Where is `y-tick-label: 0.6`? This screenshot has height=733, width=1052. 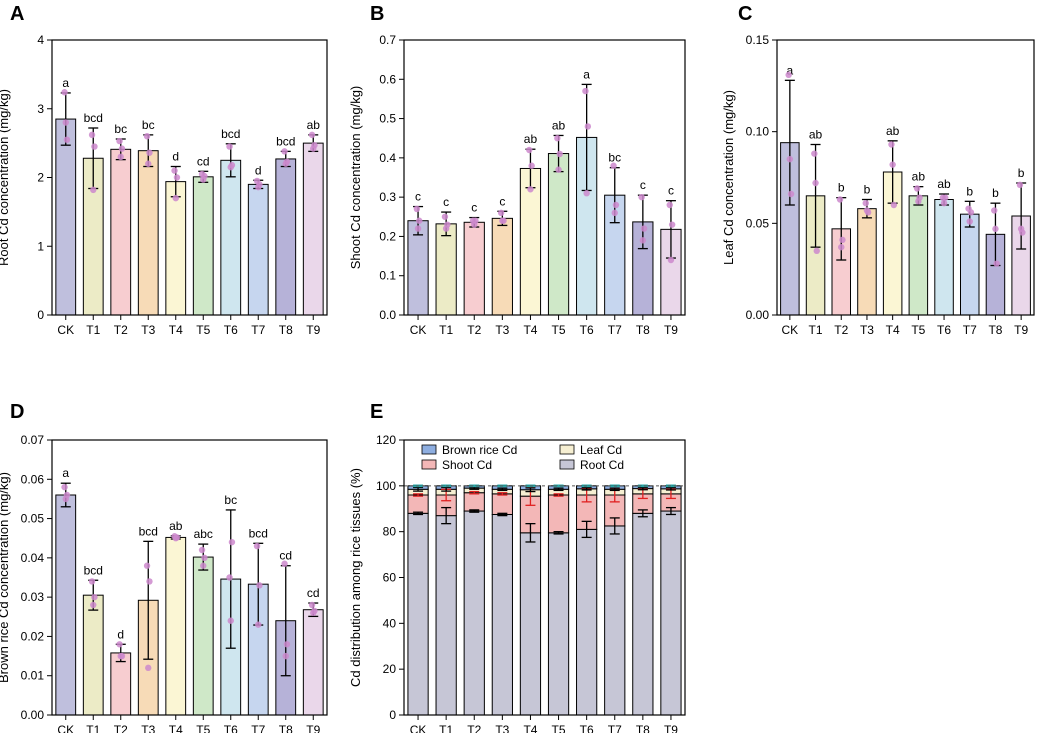 y-tick-label: 0.6 is located at coordinates (387, 79).